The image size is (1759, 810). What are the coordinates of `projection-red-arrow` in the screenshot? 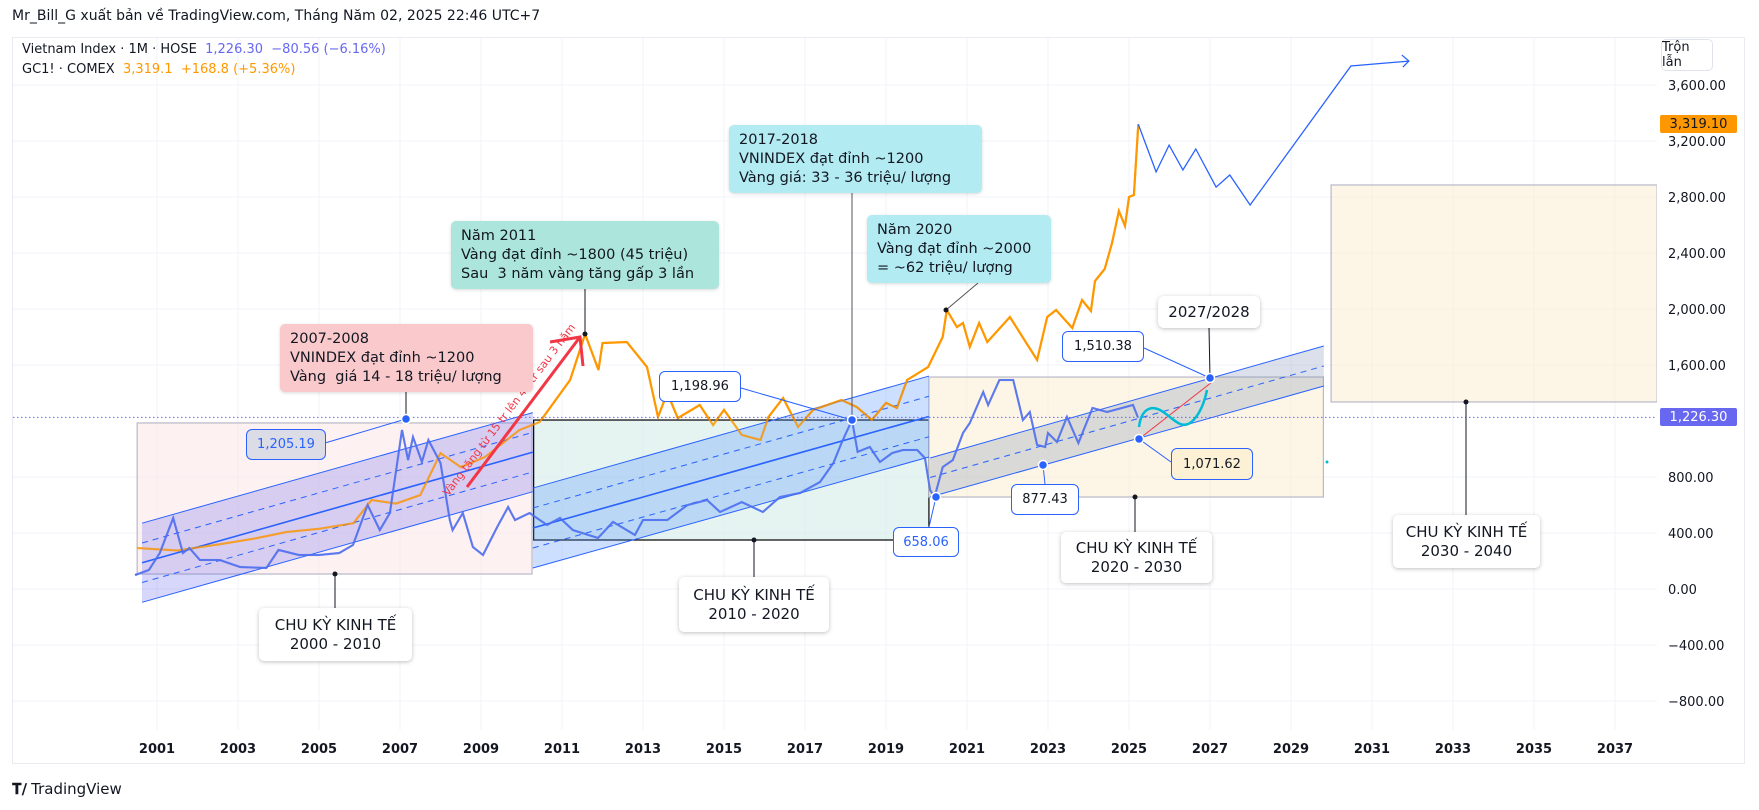 It's located at (1175, 410).